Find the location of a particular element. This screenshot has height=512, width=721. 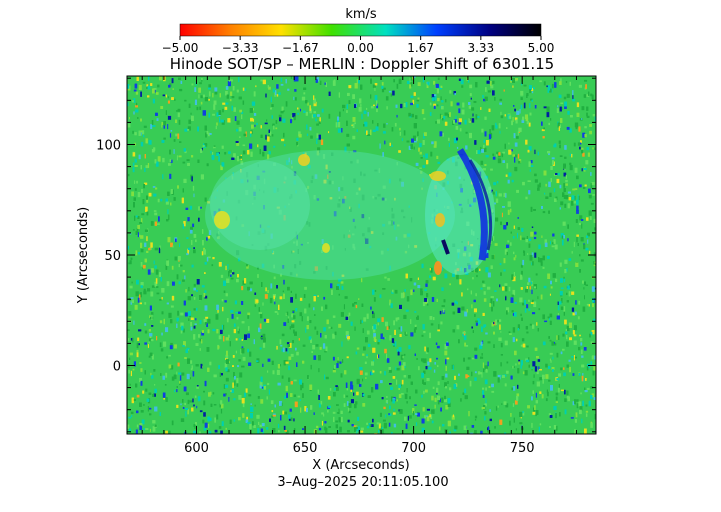

y-tick-label: 0 is located at coordinates (117, 366).